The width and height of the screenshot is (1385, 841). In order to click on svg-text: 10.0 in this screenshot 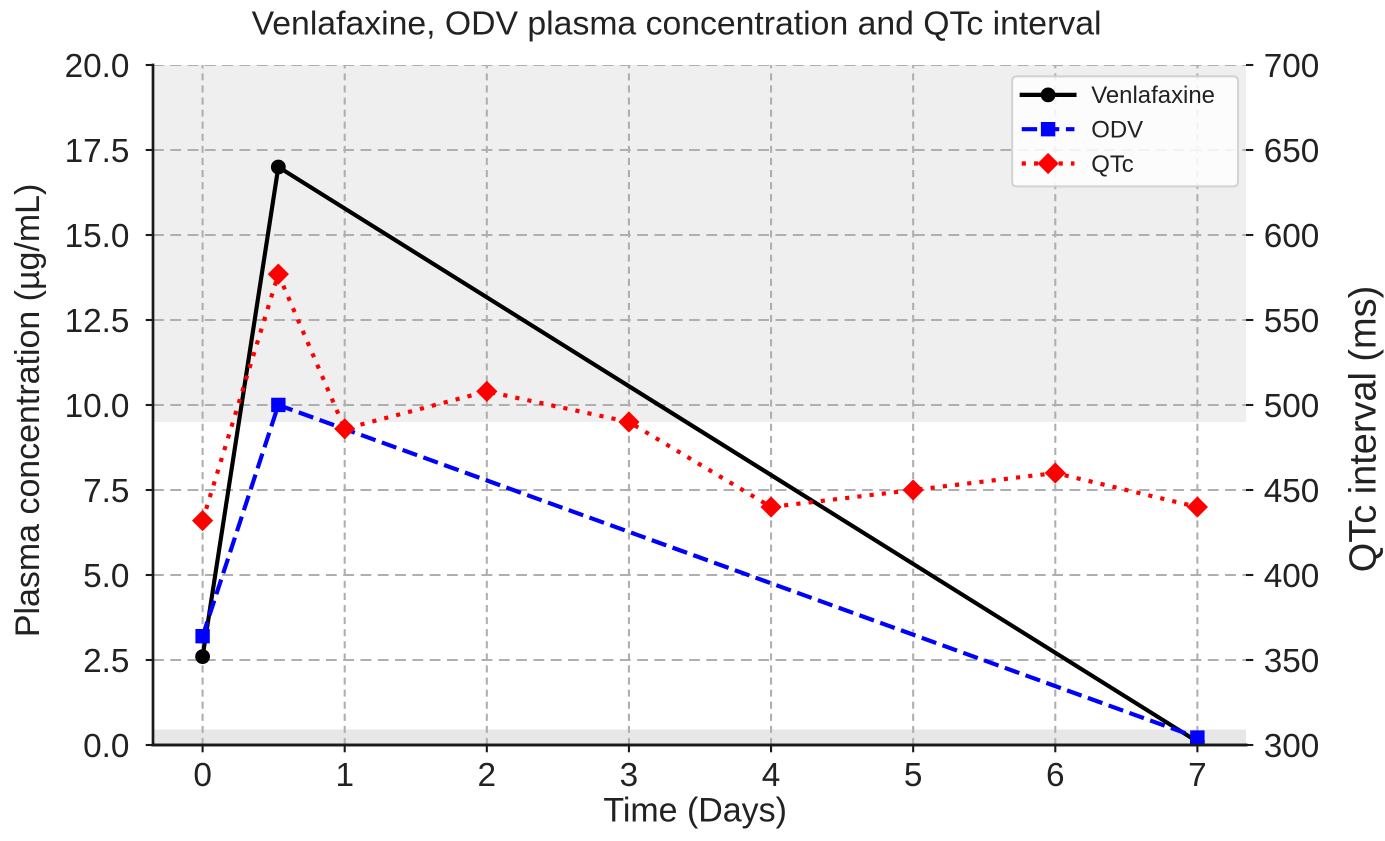, I will do `click(97, 406)`.